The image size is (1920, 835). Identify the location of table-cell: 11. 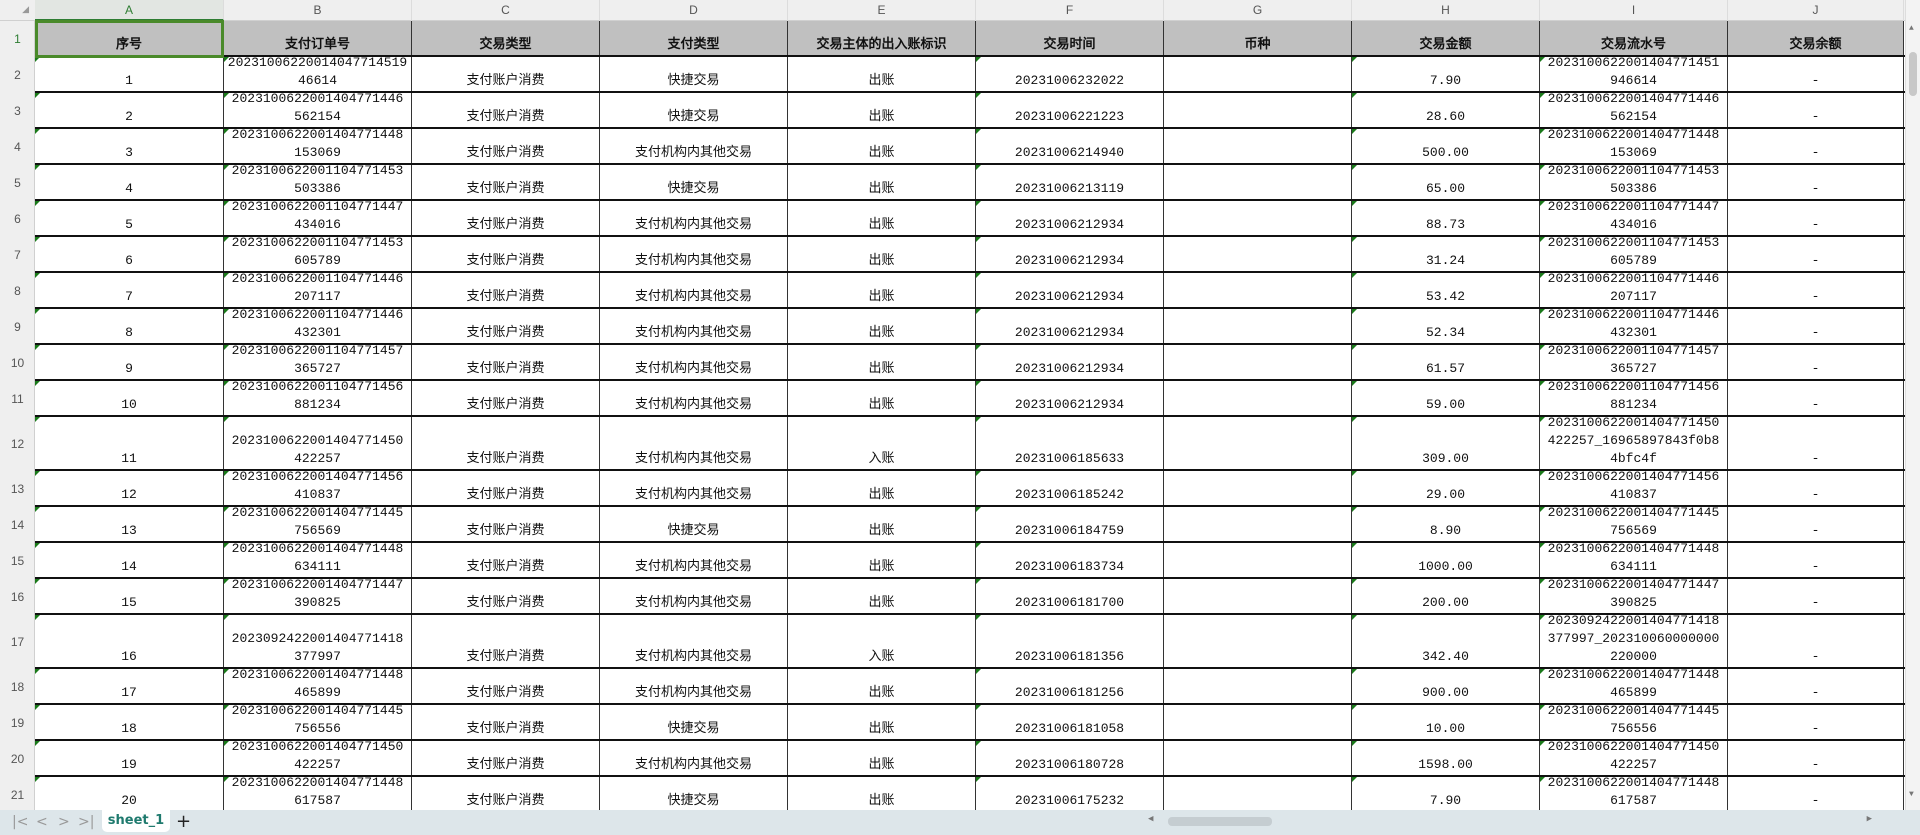
(129, 443).